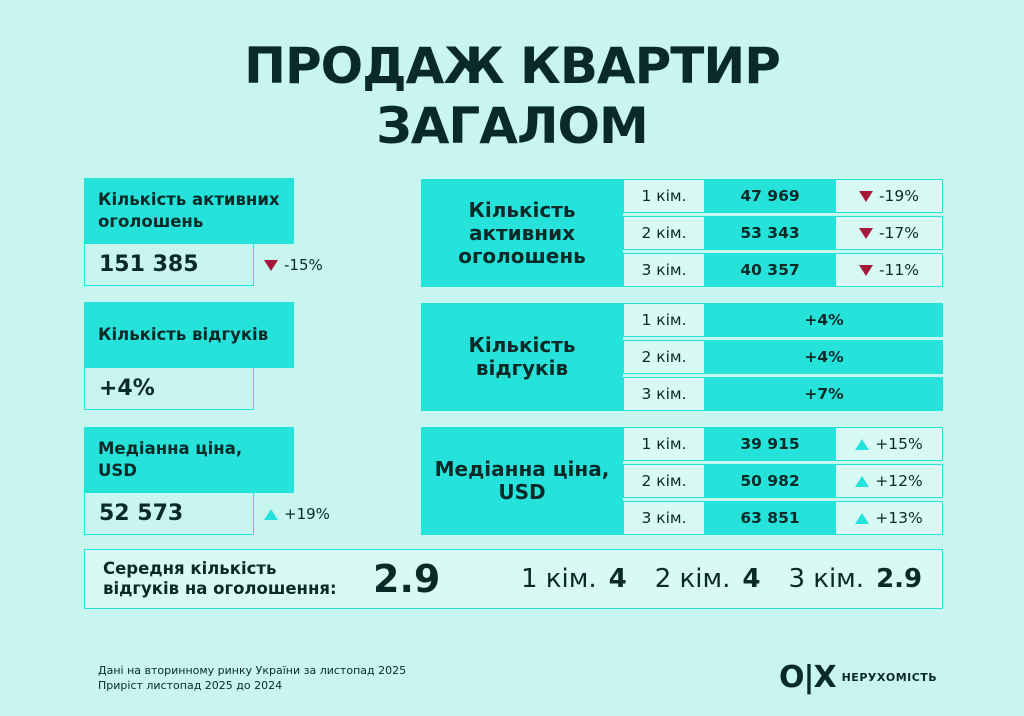  What do you see at coordinates (770, 196) in the screenshot?
I see `value-cell: 47 969` at bounding box center [770, 196].